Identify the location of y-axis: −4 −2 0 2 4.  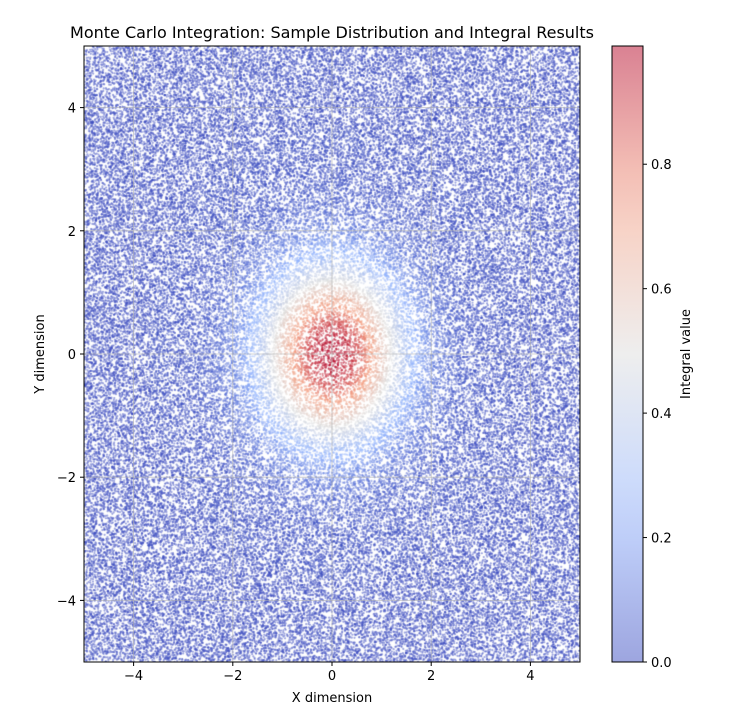
(70, 355).